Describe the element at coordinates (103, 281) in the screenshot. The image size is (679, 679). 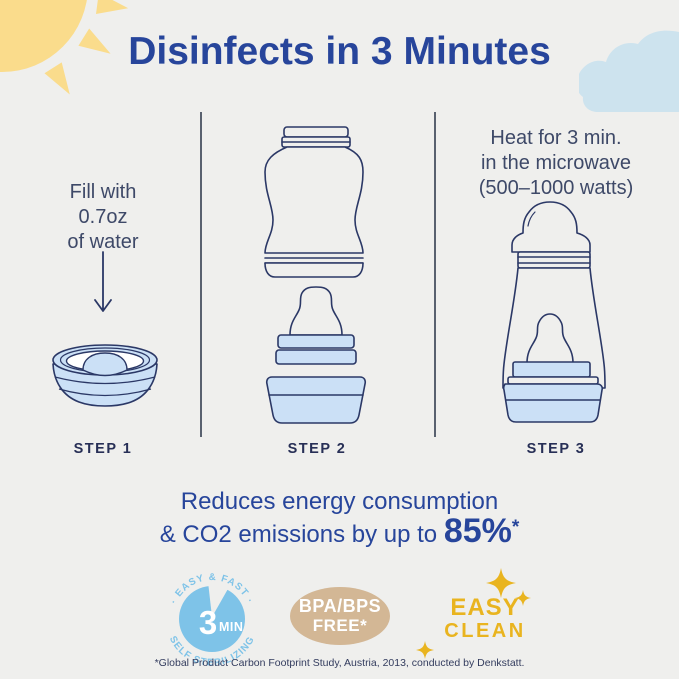
I see `down-arrow-icon` at that location.